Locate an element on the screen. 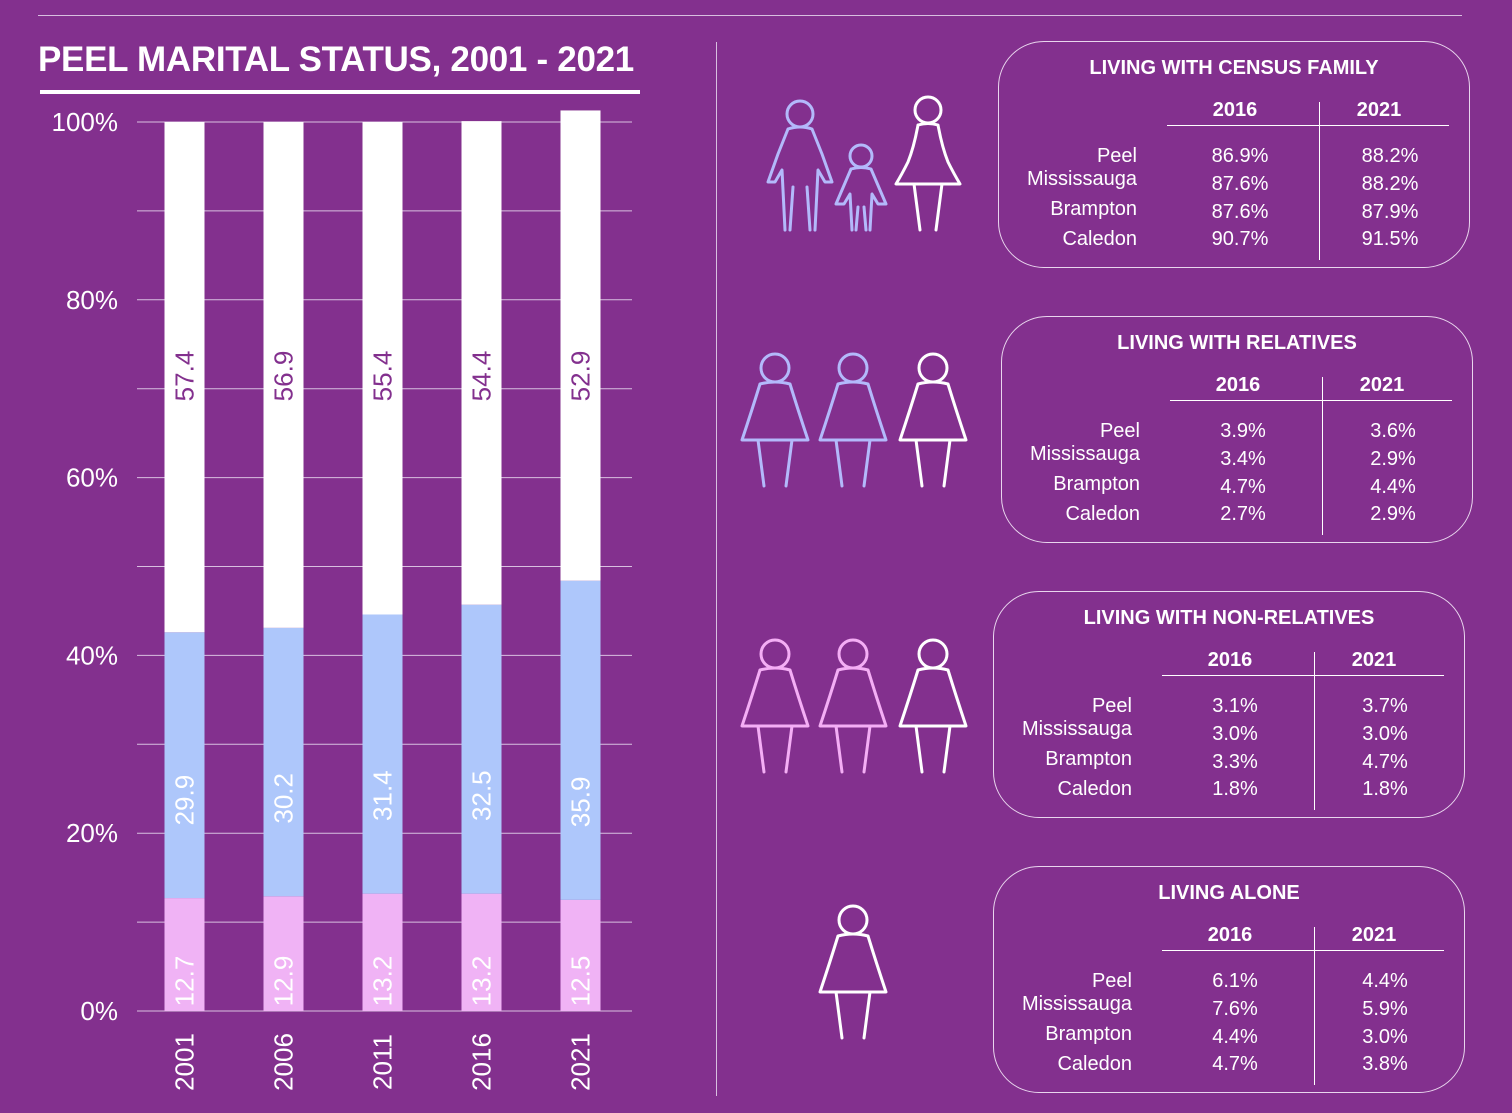  child-figure-icon is located at coordinates (861, 187).